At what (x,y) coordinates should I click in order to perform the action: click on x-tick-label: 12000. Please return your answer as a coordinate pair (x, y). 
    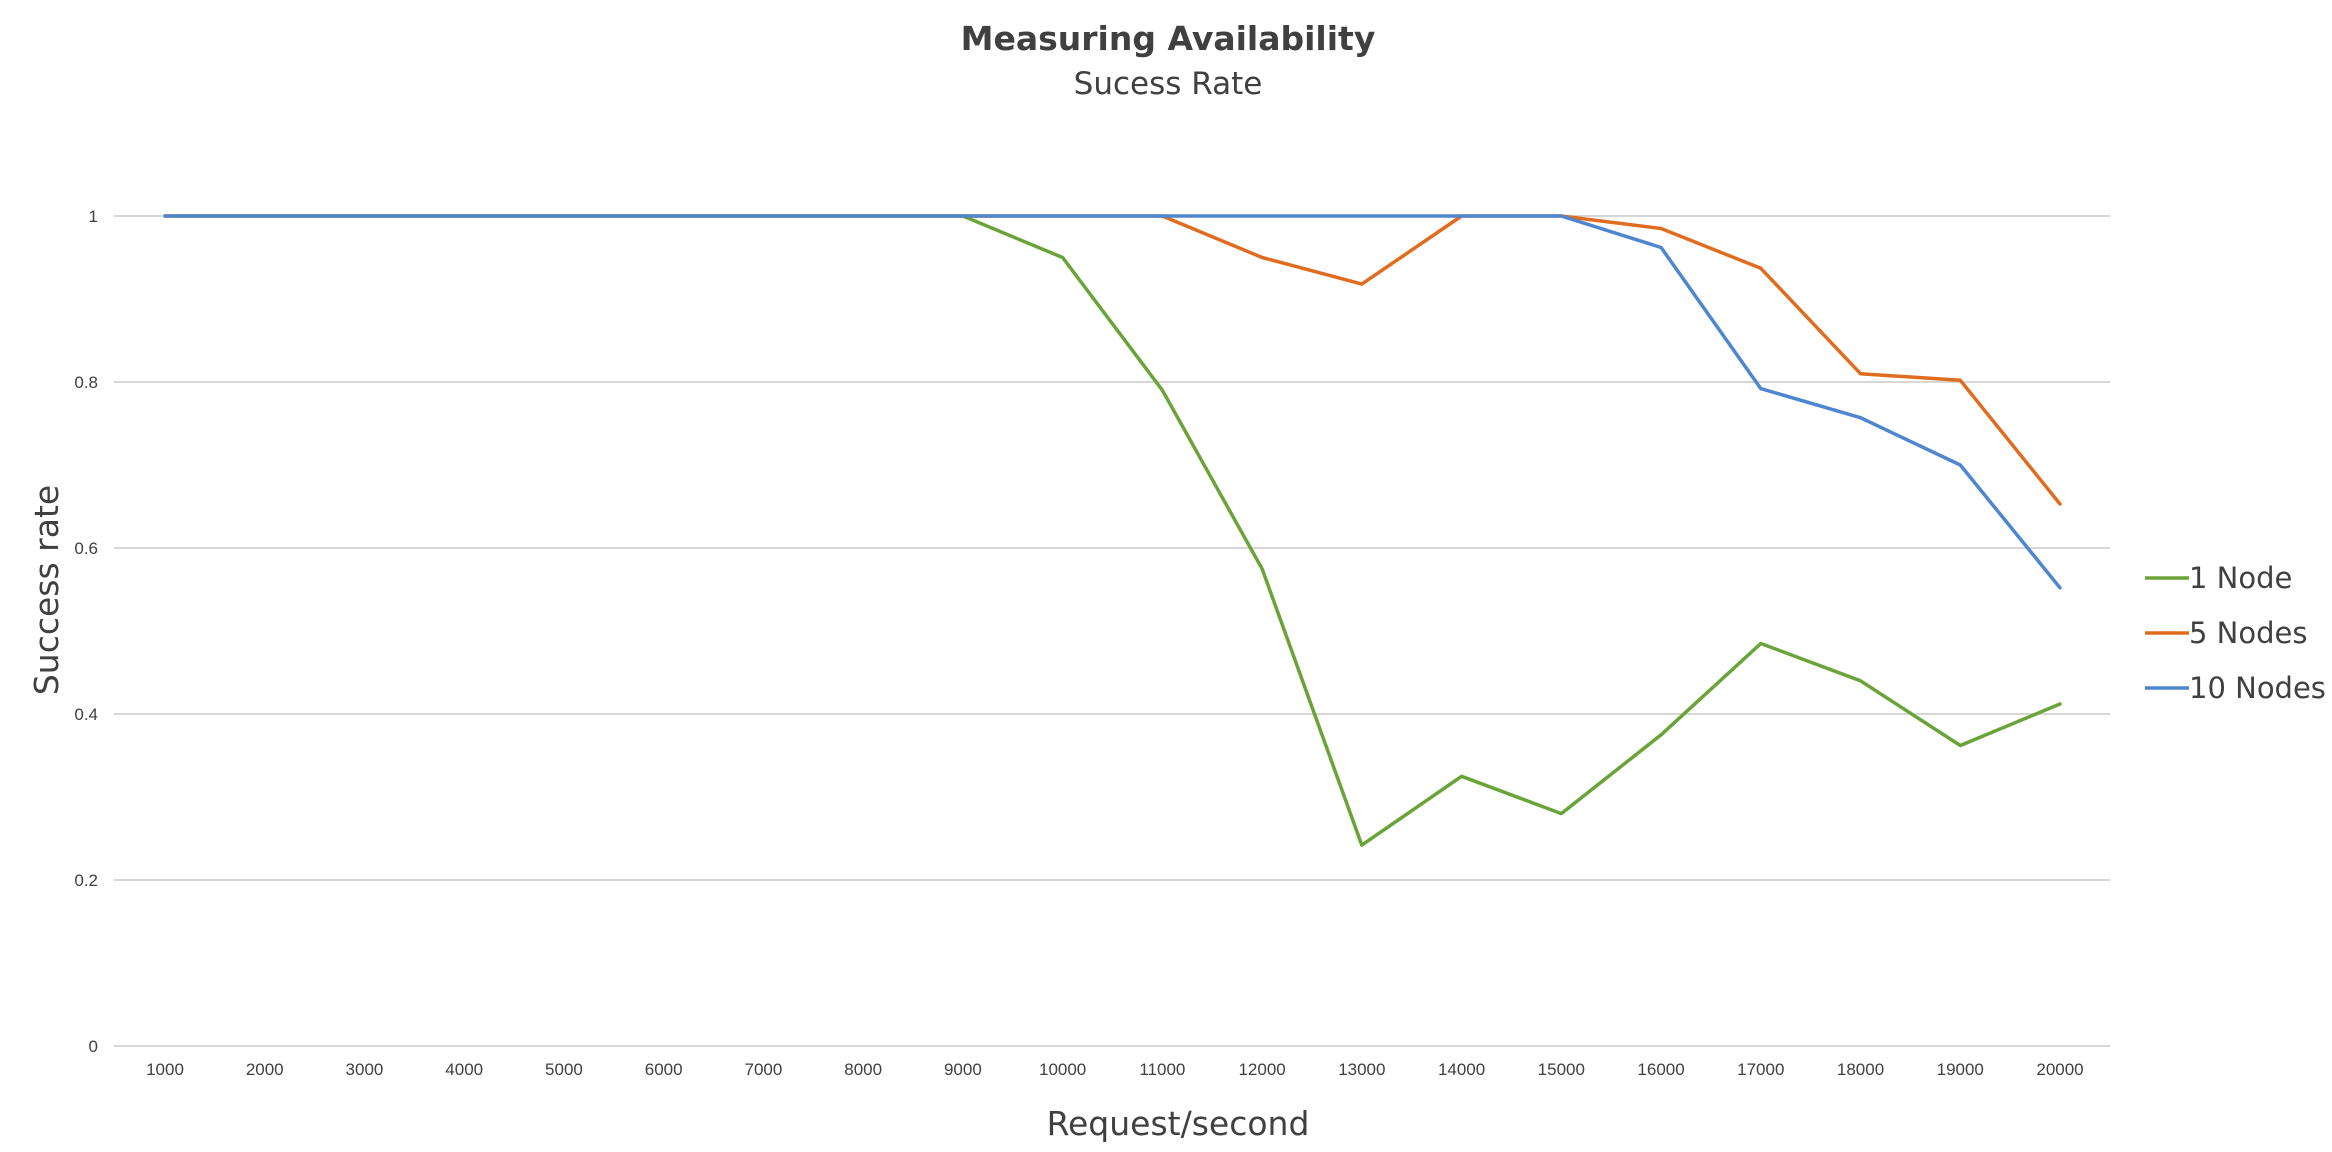
    Looking at the image, I should click on (1261, 1069).